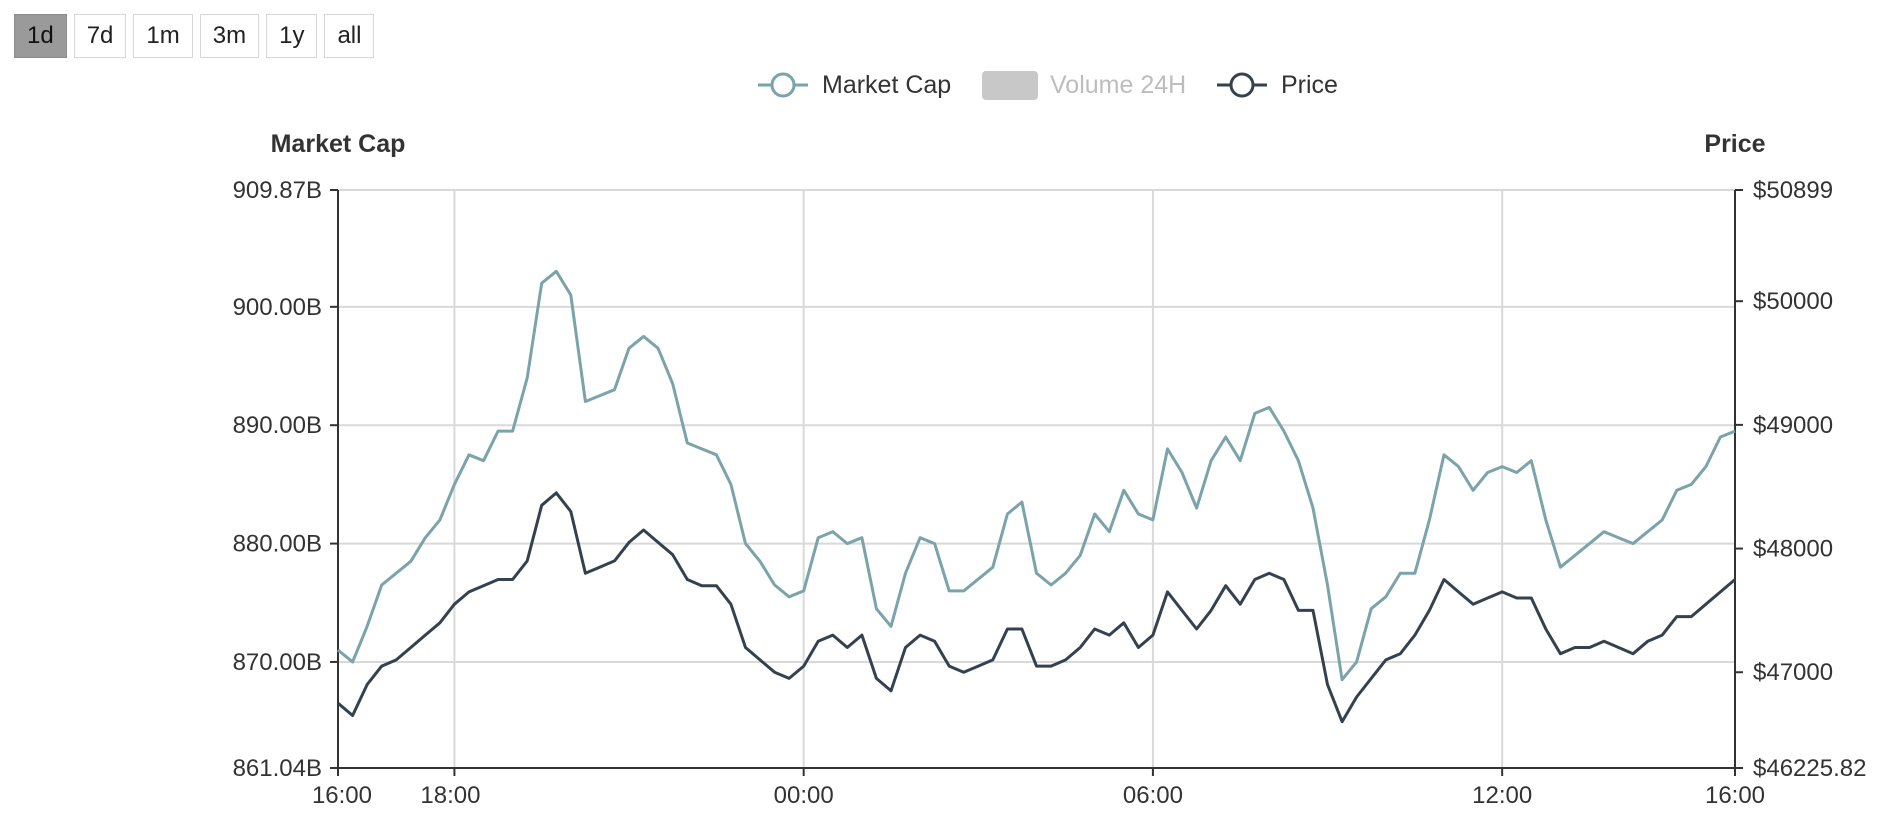 The height and width of the screenshot is (822, 1898). I want to click on x-tick-label: 00:00, so click(804, 795).